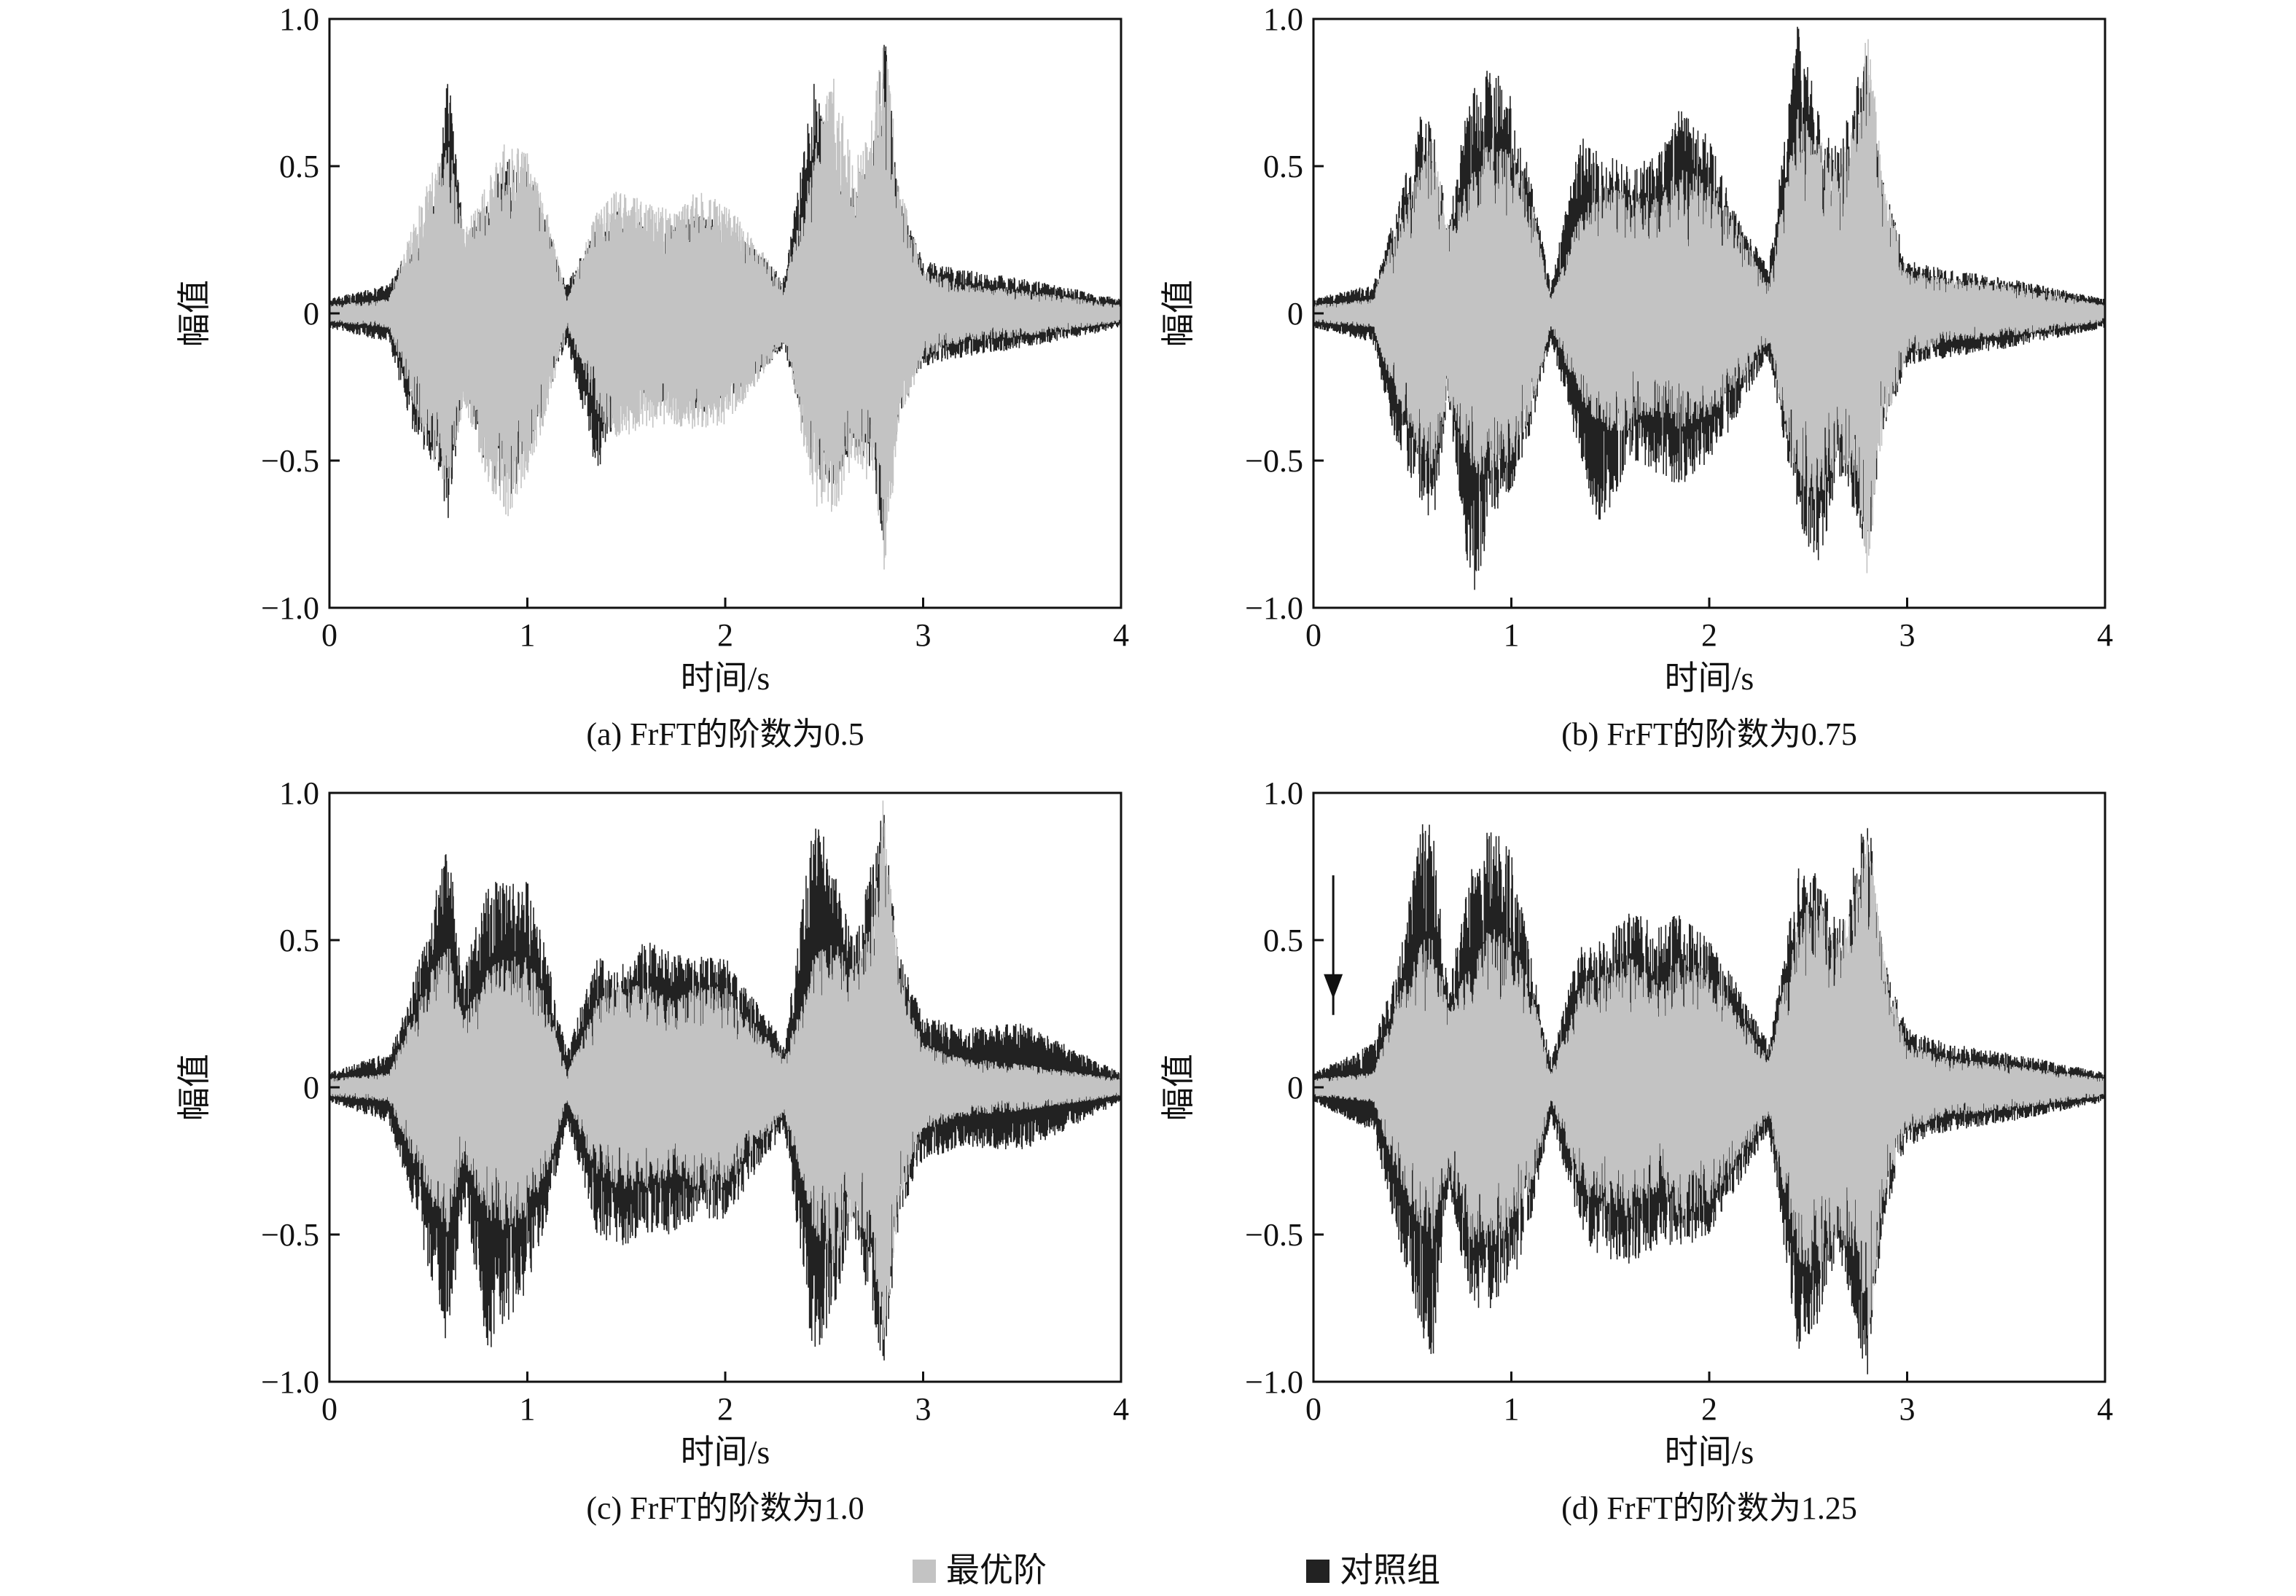 The height and width of the screenshot is (1596, 2296). I want to click on legend-swatch-best-order, so click(924, 1571).